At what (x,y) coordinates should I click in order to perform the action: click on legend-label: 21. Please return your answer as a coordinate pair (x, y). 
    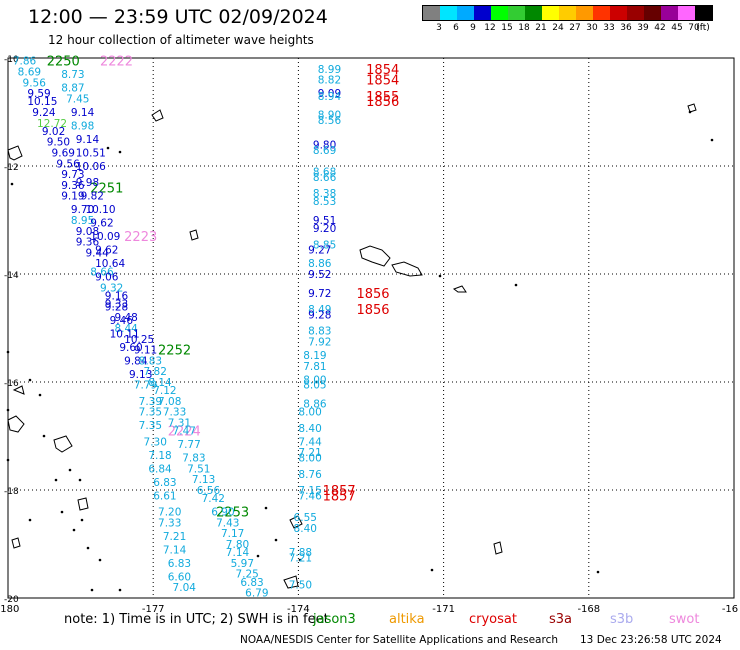
    Looking at the image, I should click on (541, 28).